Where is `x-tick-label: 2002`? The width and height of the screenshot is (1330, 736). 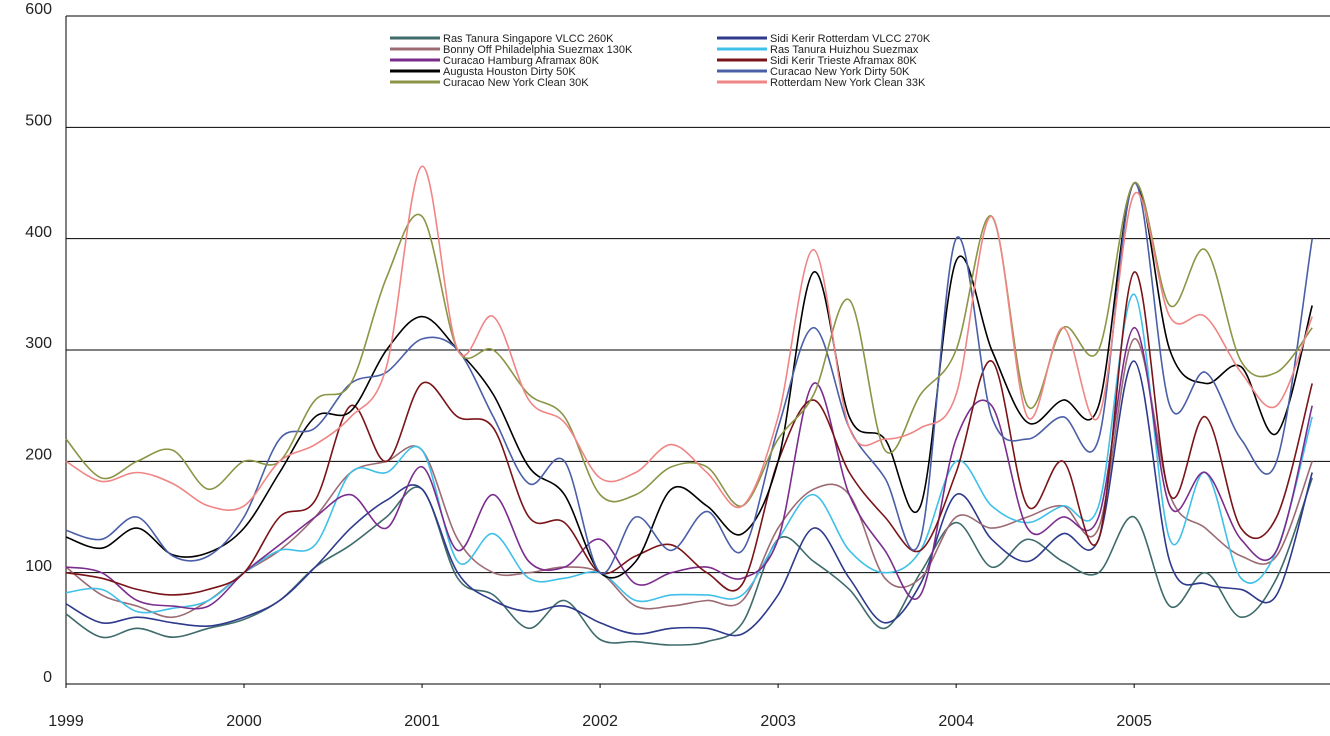
x-tick-label: 2002 is located at coordinates (600, 721).